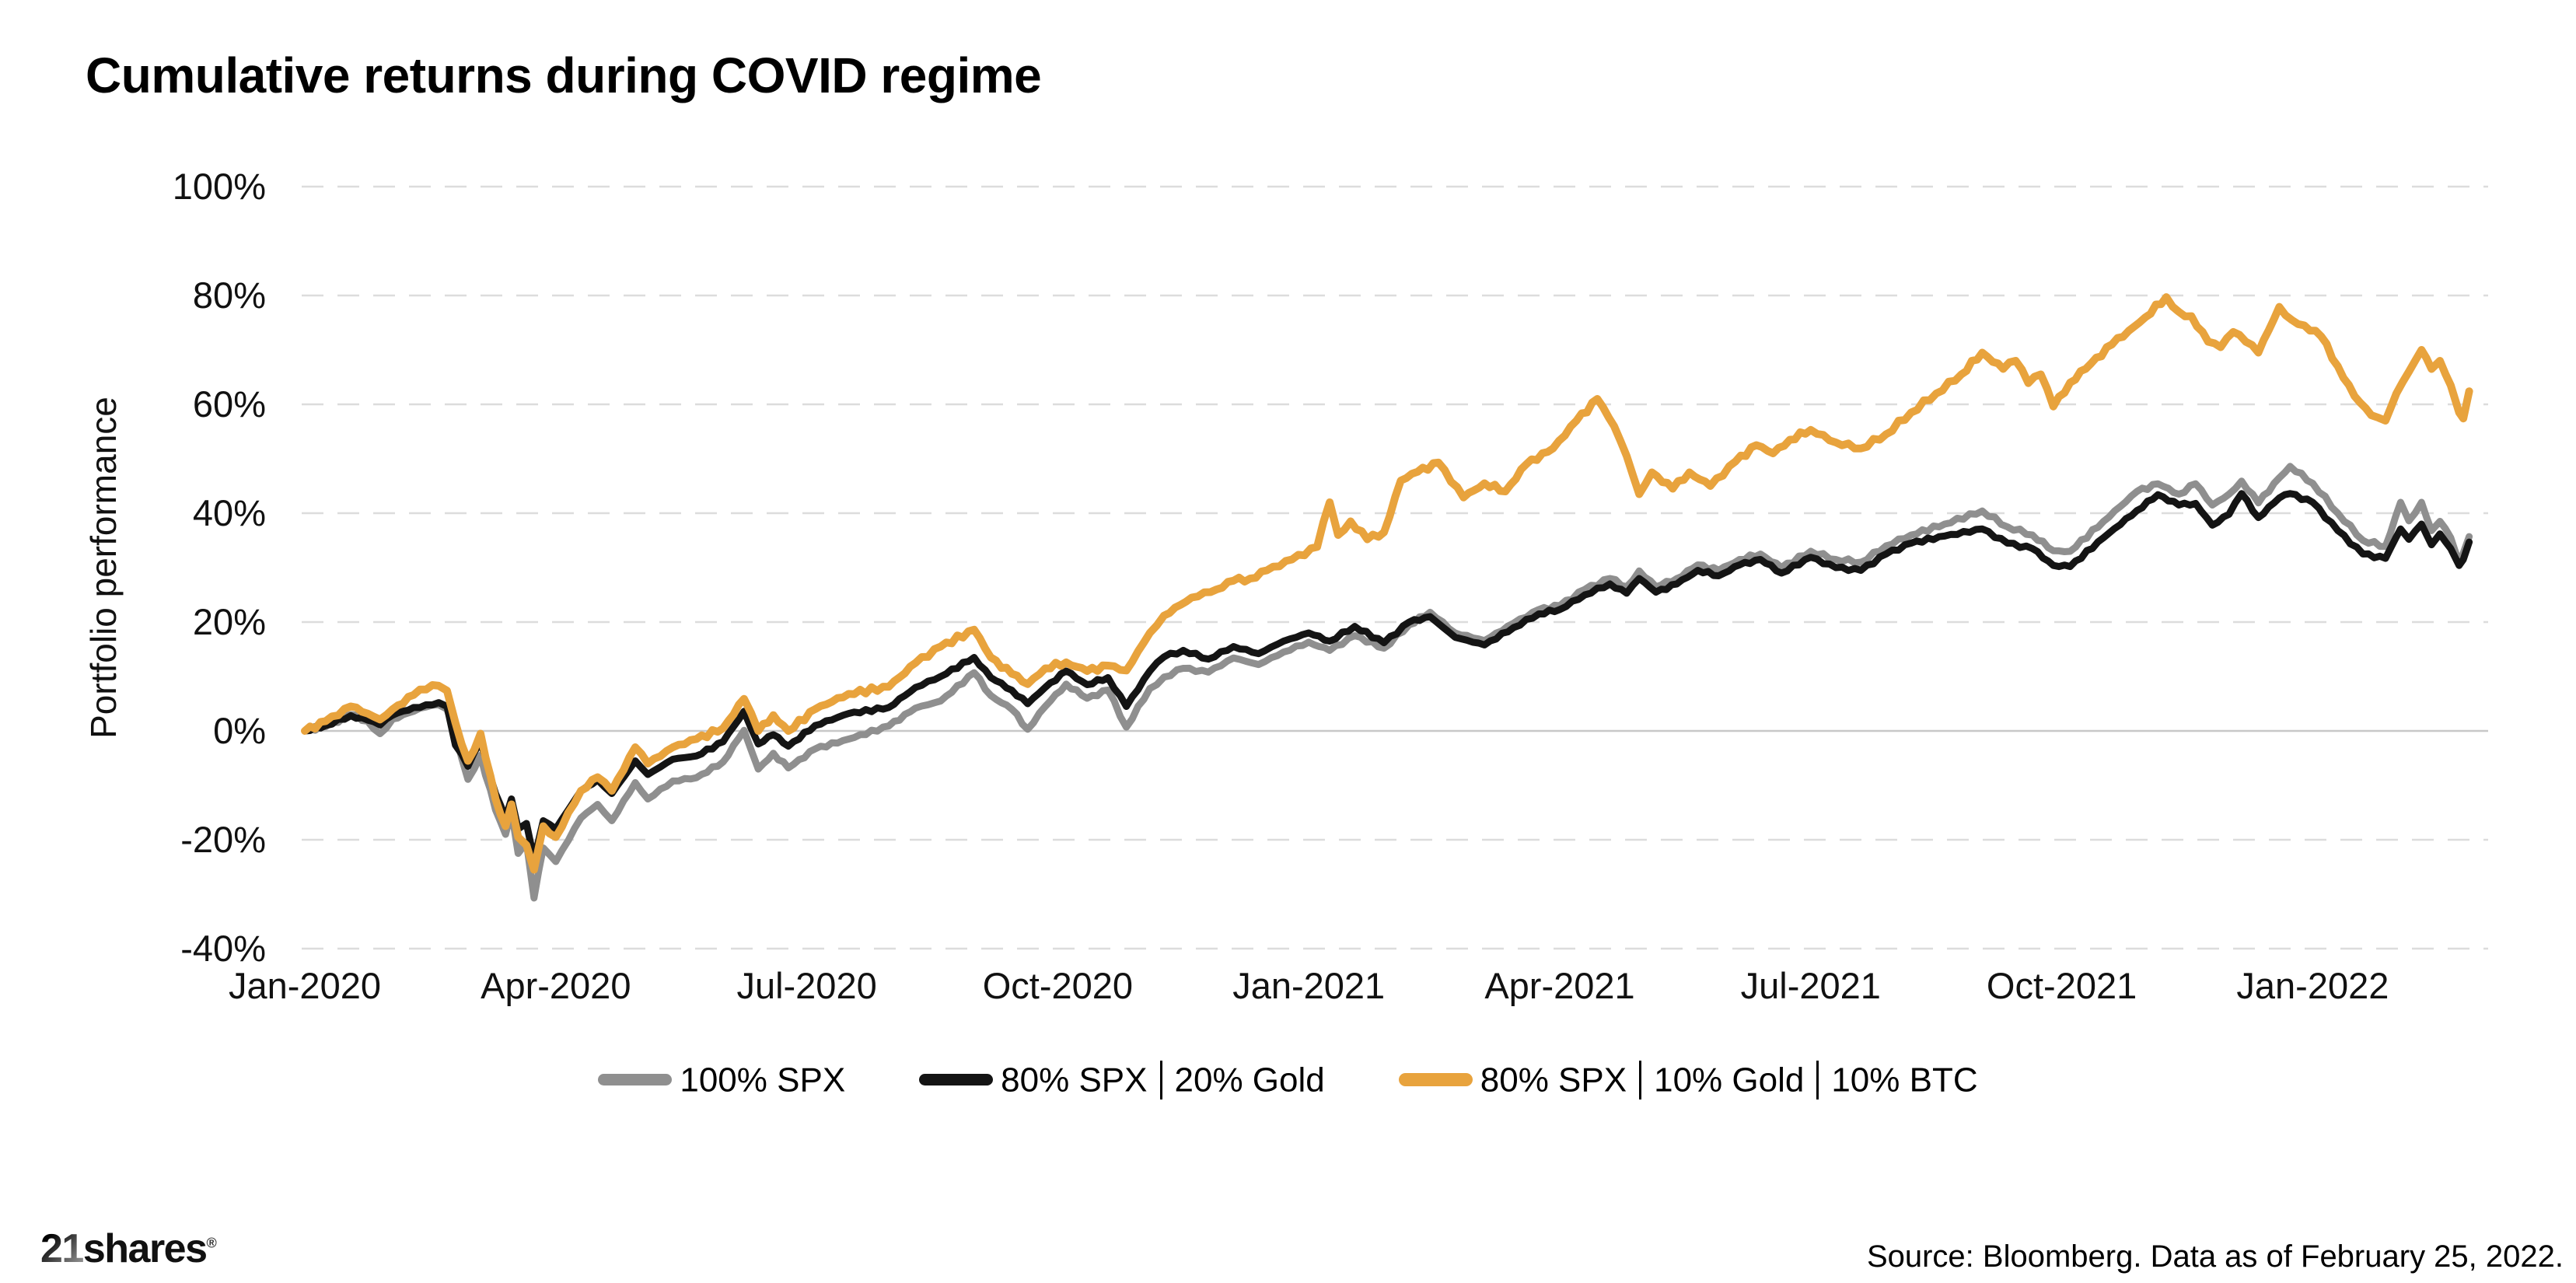 Image resolution: width=2576 pixels, height=1283 pixels. Describe the element at coordinates (1559, 986) in the screenshot. I see `x-tick-label: Apr-2021` at that location.